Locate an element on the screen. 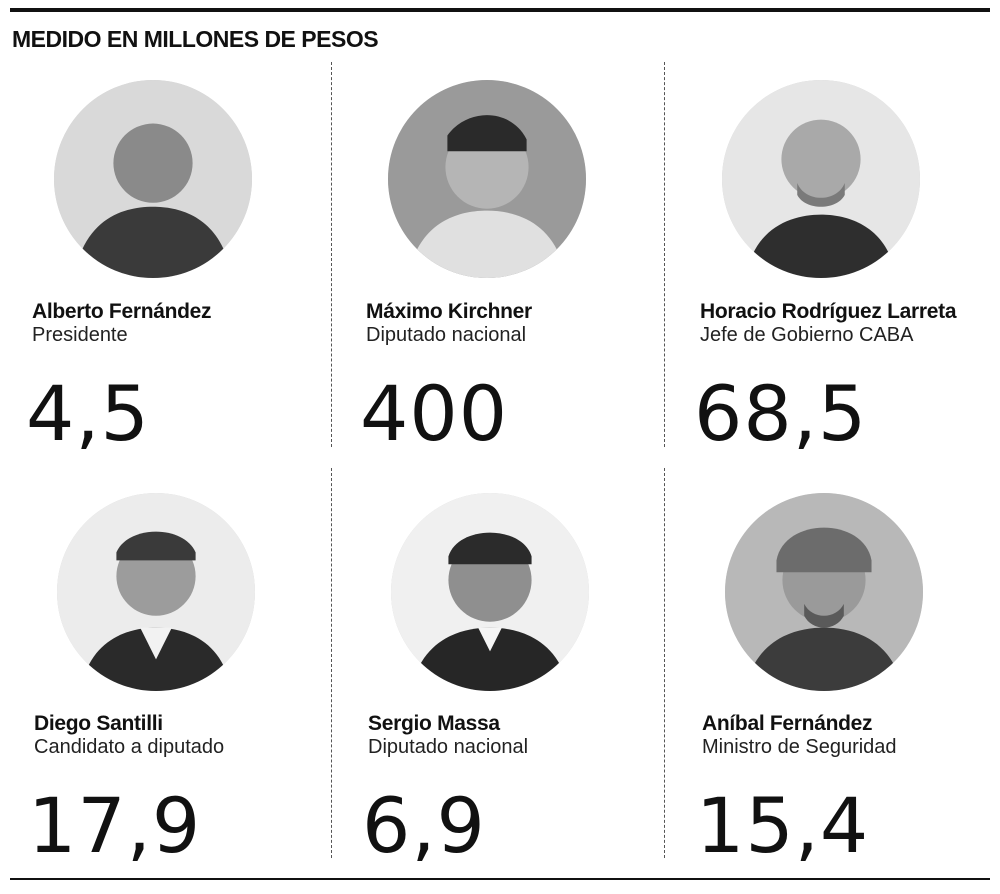  person-name: Máximo Kirchner is located at coordinates (449, 311).